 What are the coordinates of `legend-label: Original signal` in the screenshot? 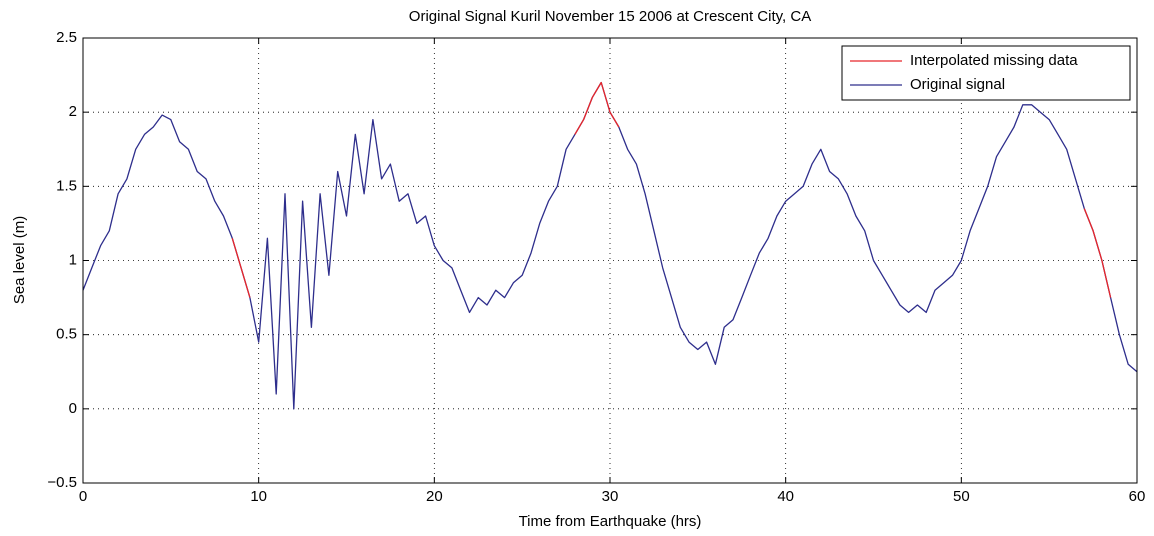 It's located at (957, 84).